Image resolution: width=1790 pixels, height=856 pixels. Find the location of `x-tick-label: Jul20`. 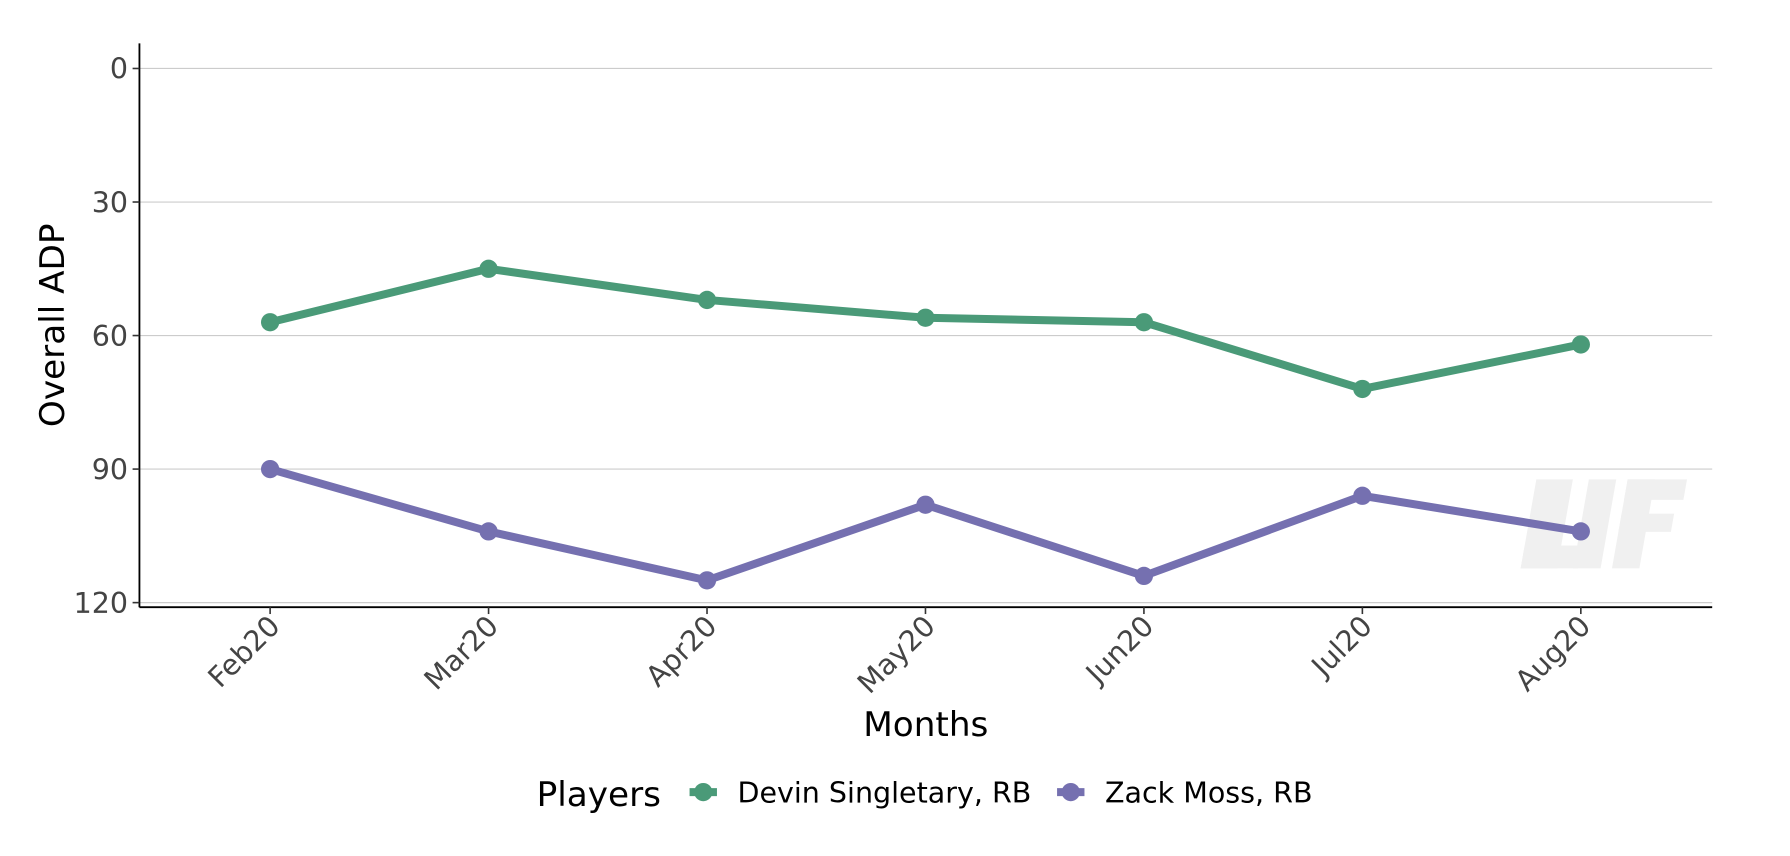

x-tick-label: Jul20 is located at coordinates (1341, 646).